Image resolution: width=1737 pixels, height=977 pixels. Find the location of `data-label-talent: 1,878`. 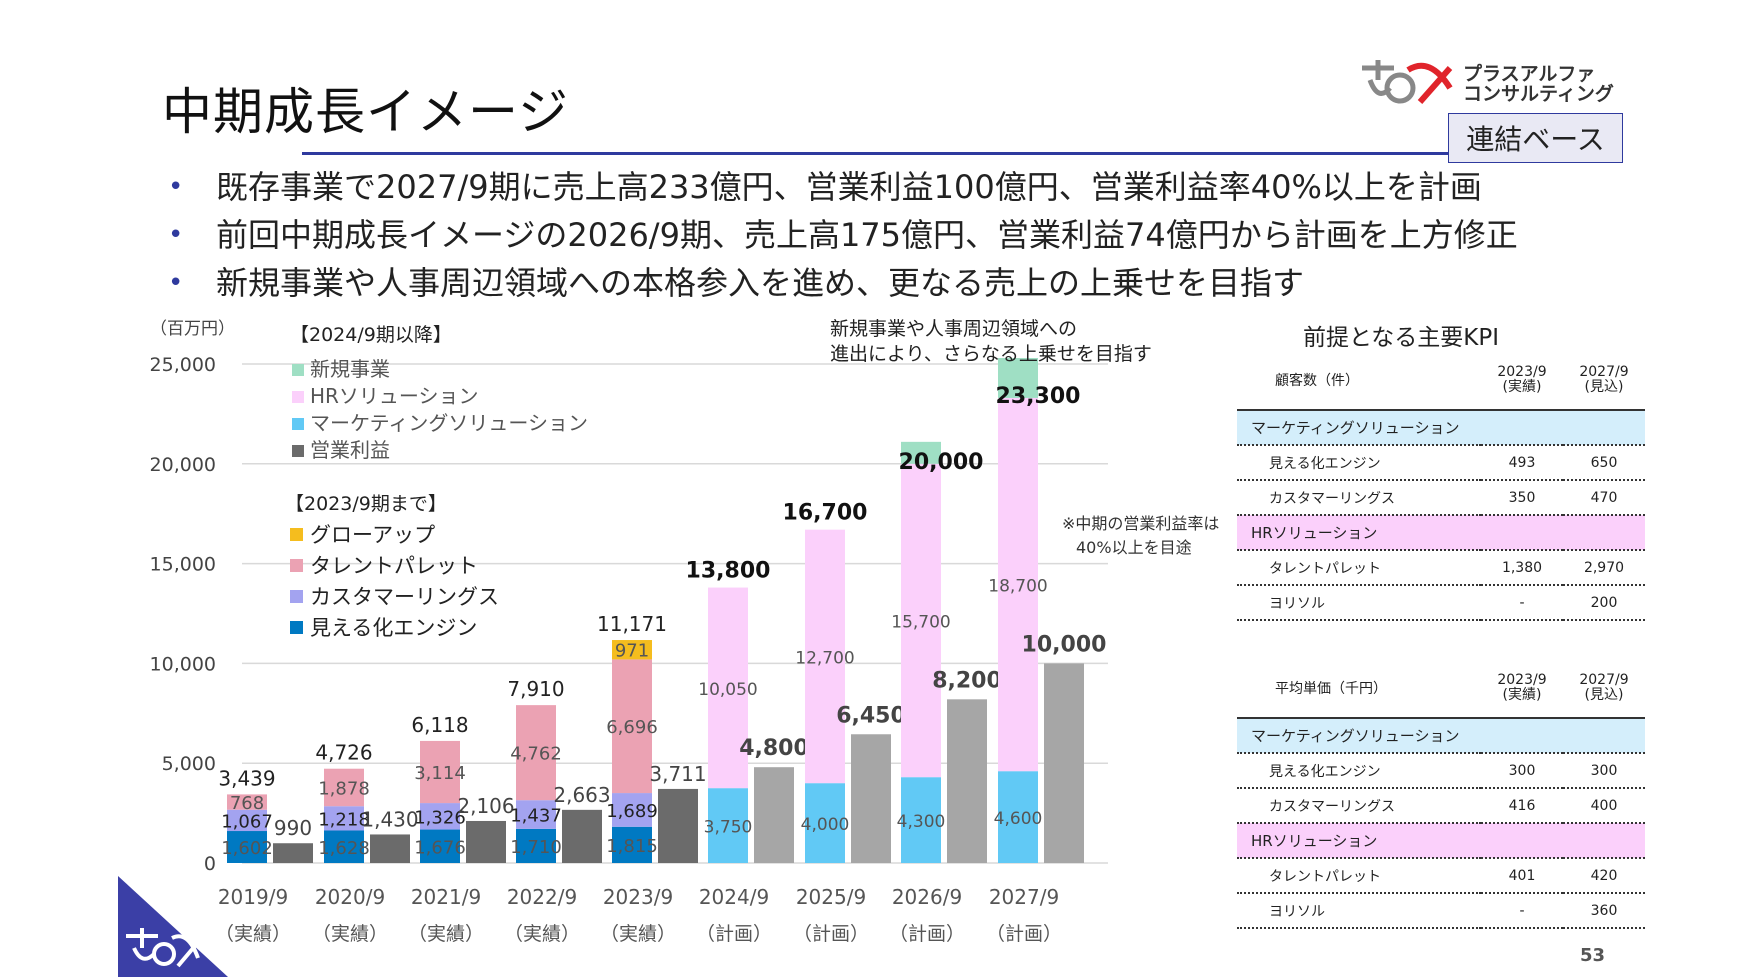

data-label-talent: 1,878 is located at coordinates (344, 788).